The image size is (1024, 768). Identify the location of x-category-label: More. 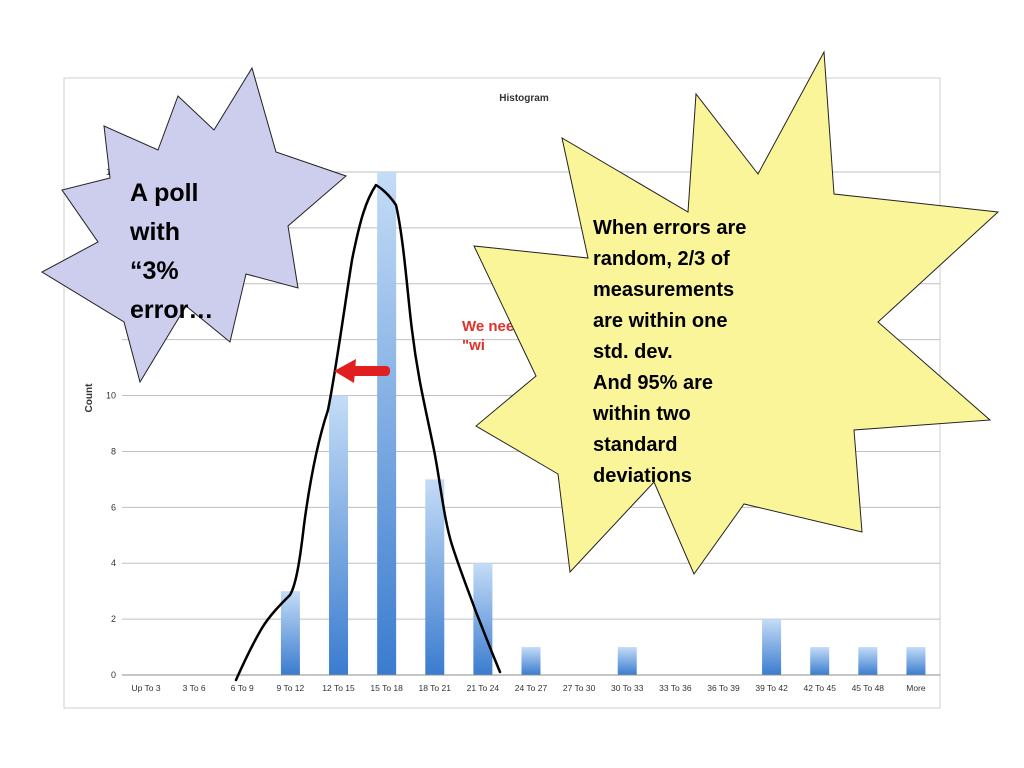
(916, 688).